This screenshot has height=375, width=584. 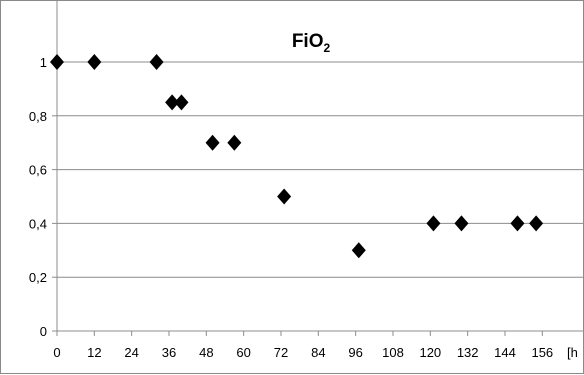 I want to click on chart-title-subscript: 2, so click(x=326, y=48).